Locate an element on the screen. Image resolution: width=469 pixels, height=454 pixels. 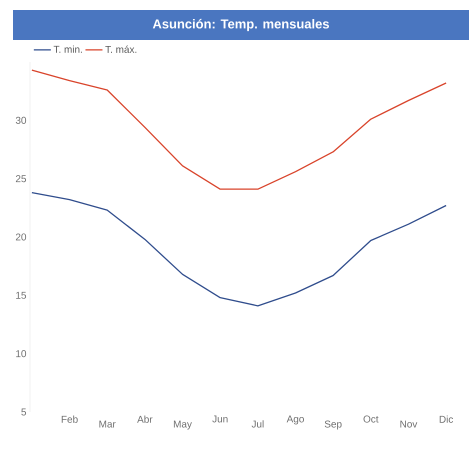
x-tick-label: Jun is located at coordinates (220, 419).